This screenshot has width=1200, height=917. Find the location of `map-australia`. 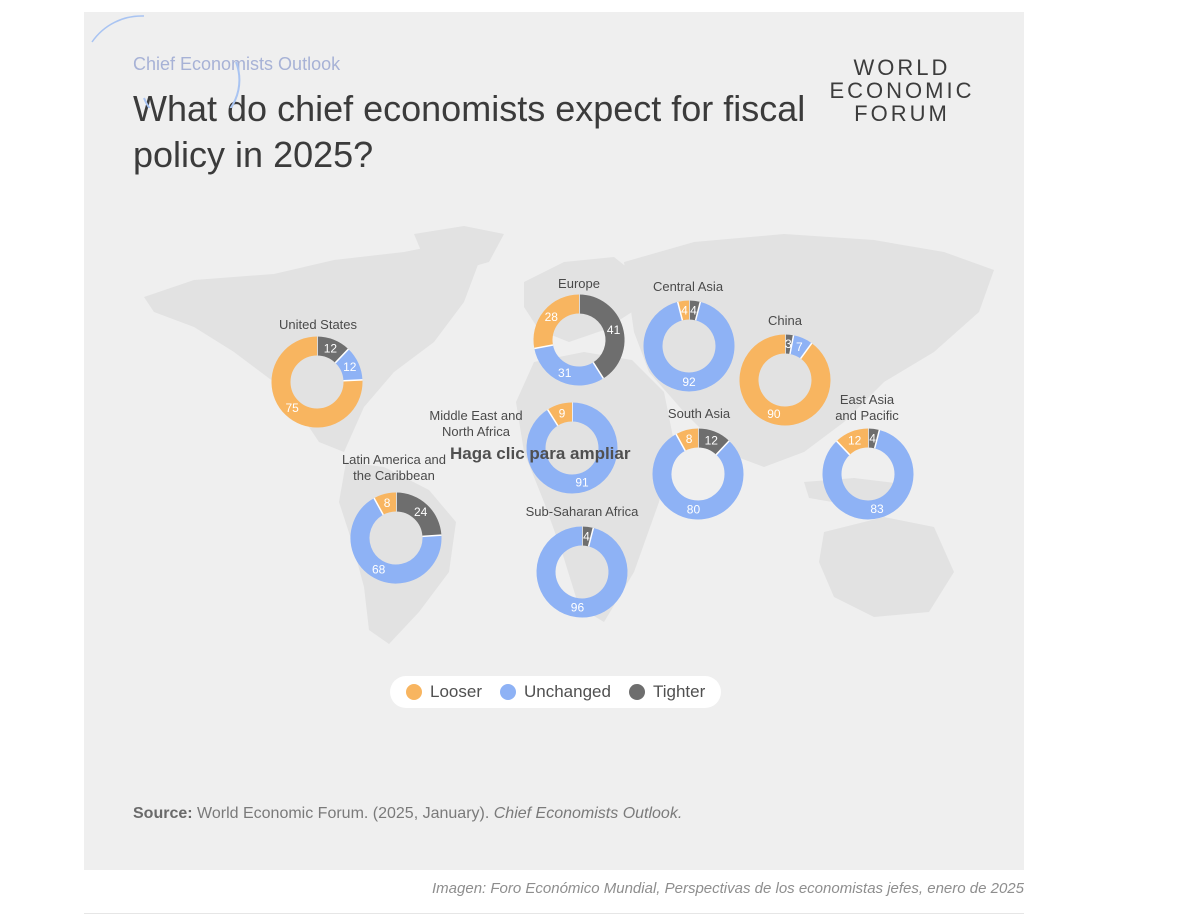

map-australia is located at coordinates (886, 567).